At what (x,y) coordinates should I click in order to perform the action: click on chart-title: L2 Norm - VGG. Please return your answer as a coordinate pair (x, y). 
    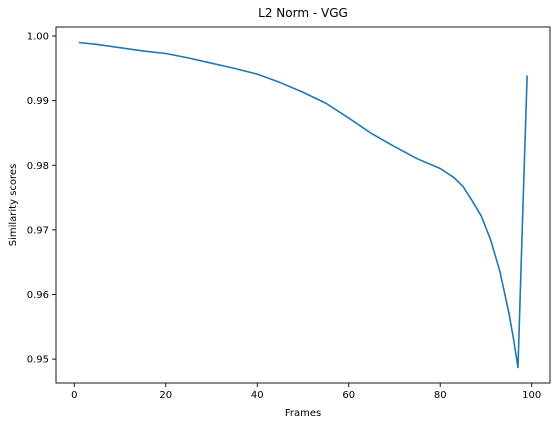
    Looking at the image, I should click on (303, 13).